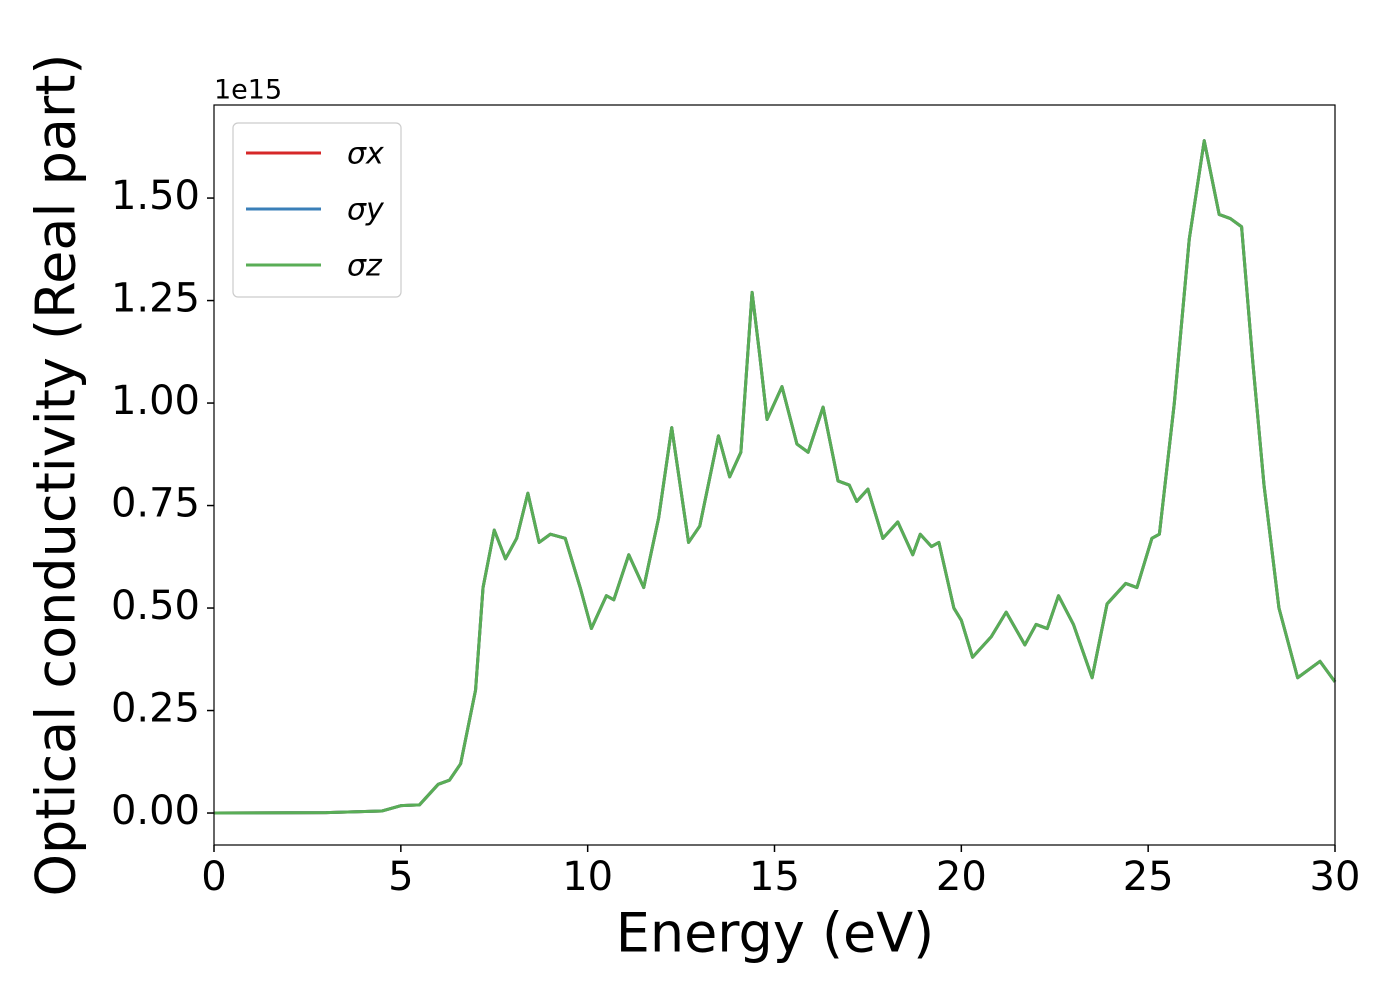 The image size is (1400, 1000). What do you see at coordinates (155, 811) in the screenshot?
I see `y-tick-label: 0.00` at bounding box center [155, 811].